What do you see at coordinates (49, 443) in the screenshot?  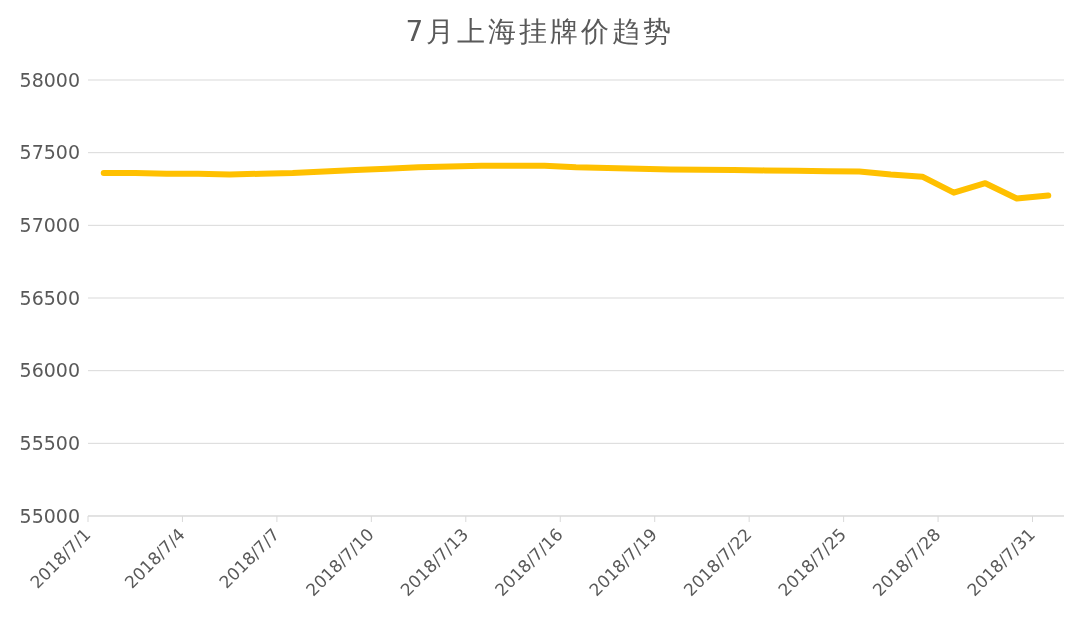 I see `y-tick-label: 55500` at bounding box center [49, 443].